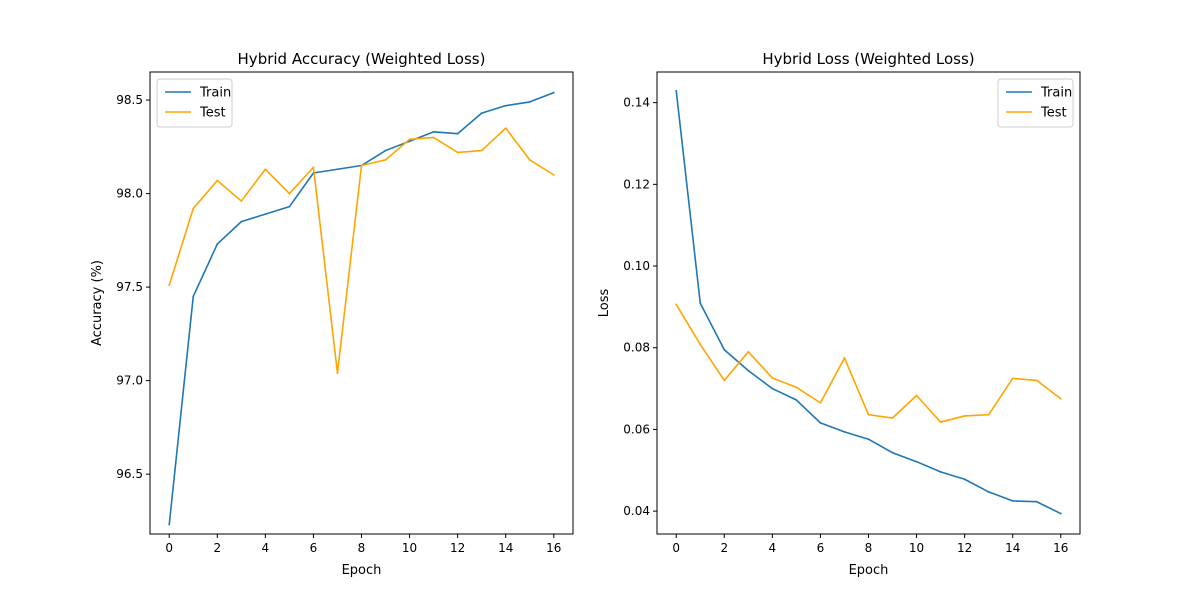  I want to click on accuracy-x-tick-label: 2, so click(217, 548).